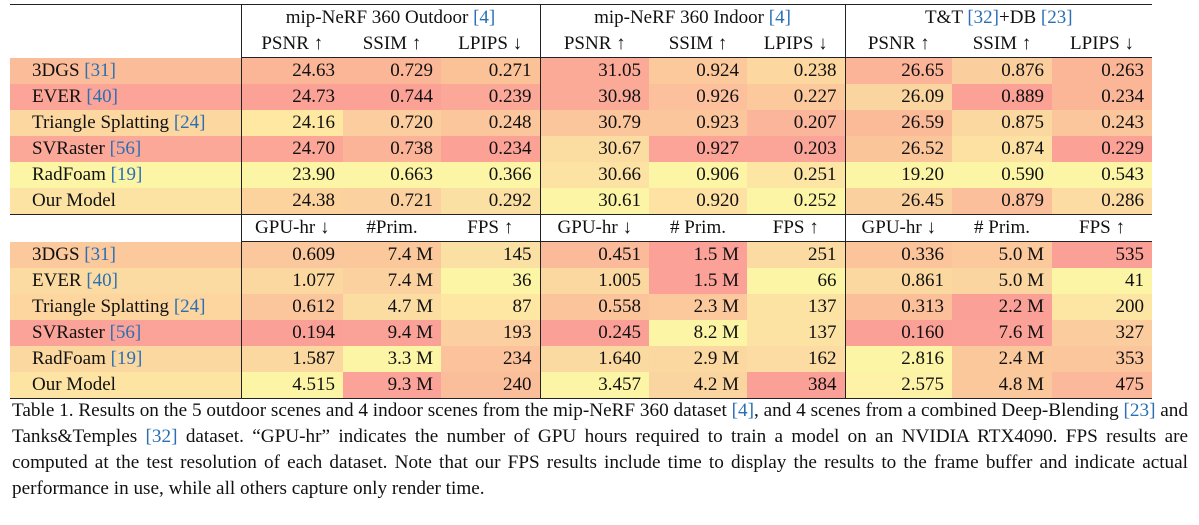  Describe the element at coordinates (1102, 70) in the screenshot. I see `value-cell: 0.263` at that location.